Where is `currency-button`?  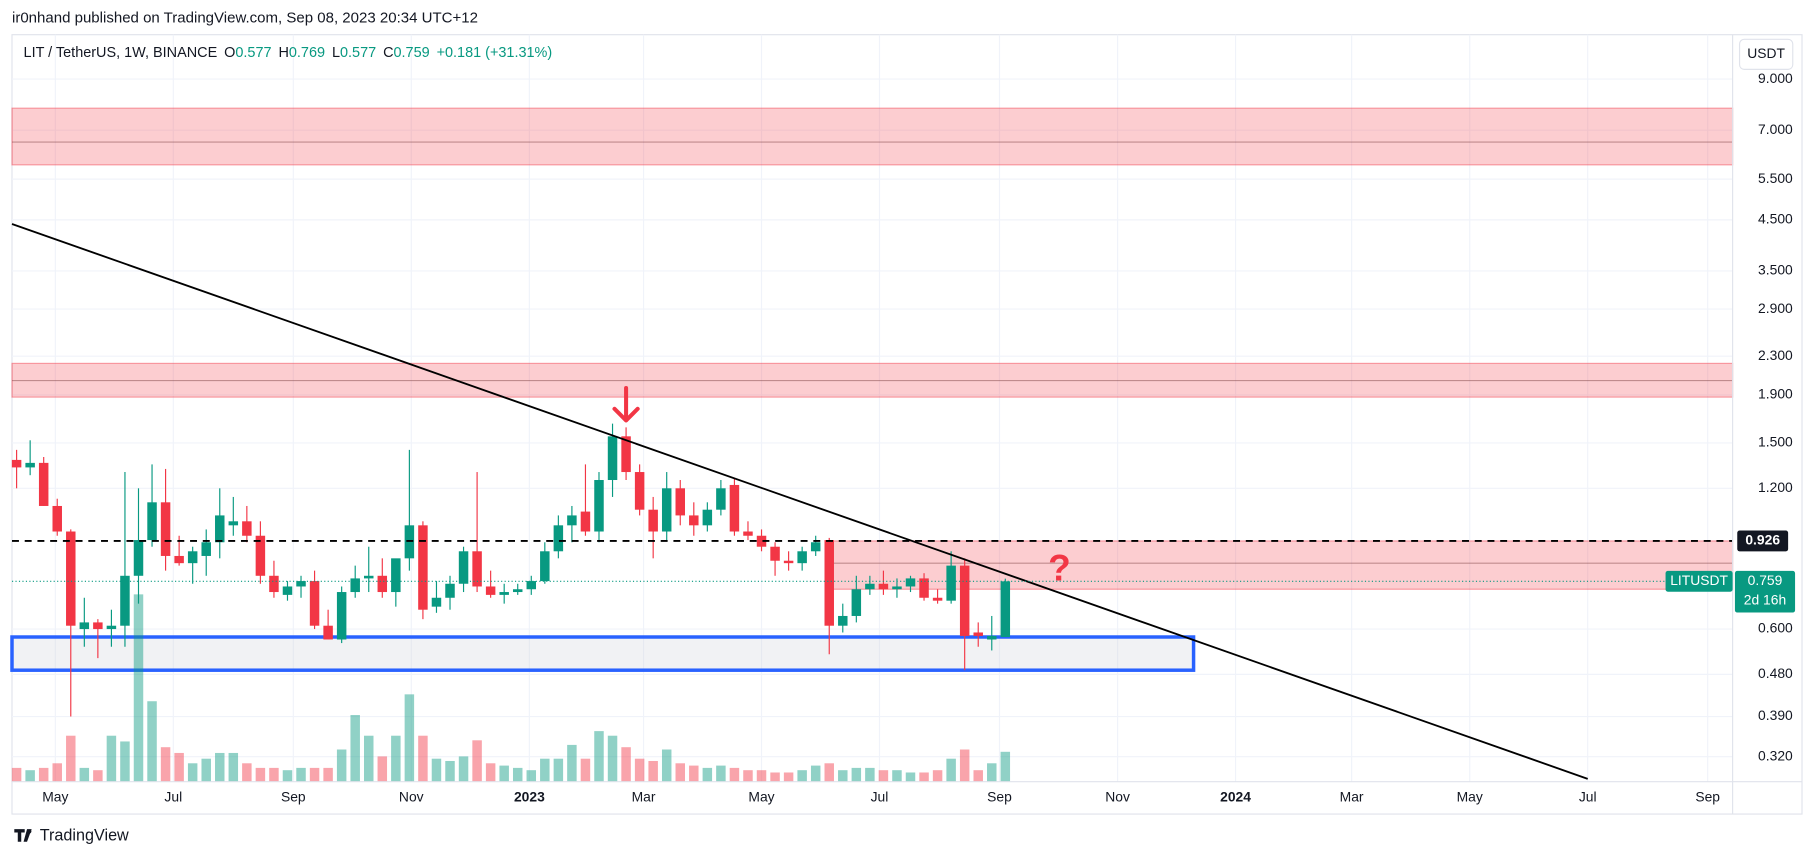
currency-button is located at coordinates (1766, 54).